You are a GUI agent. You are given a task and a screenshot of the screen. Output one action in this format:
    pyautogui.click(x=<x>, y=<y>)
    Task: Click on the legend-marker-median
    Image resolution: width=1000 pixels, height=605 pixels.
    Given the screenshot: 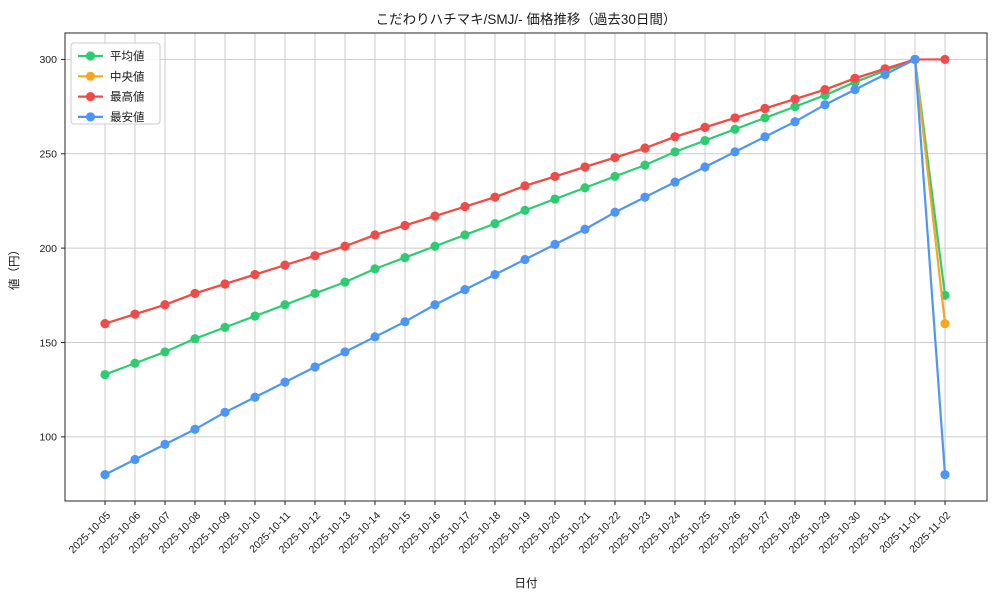 What is the action you would take?
    pyautogui.click(x=90, y=76)
    